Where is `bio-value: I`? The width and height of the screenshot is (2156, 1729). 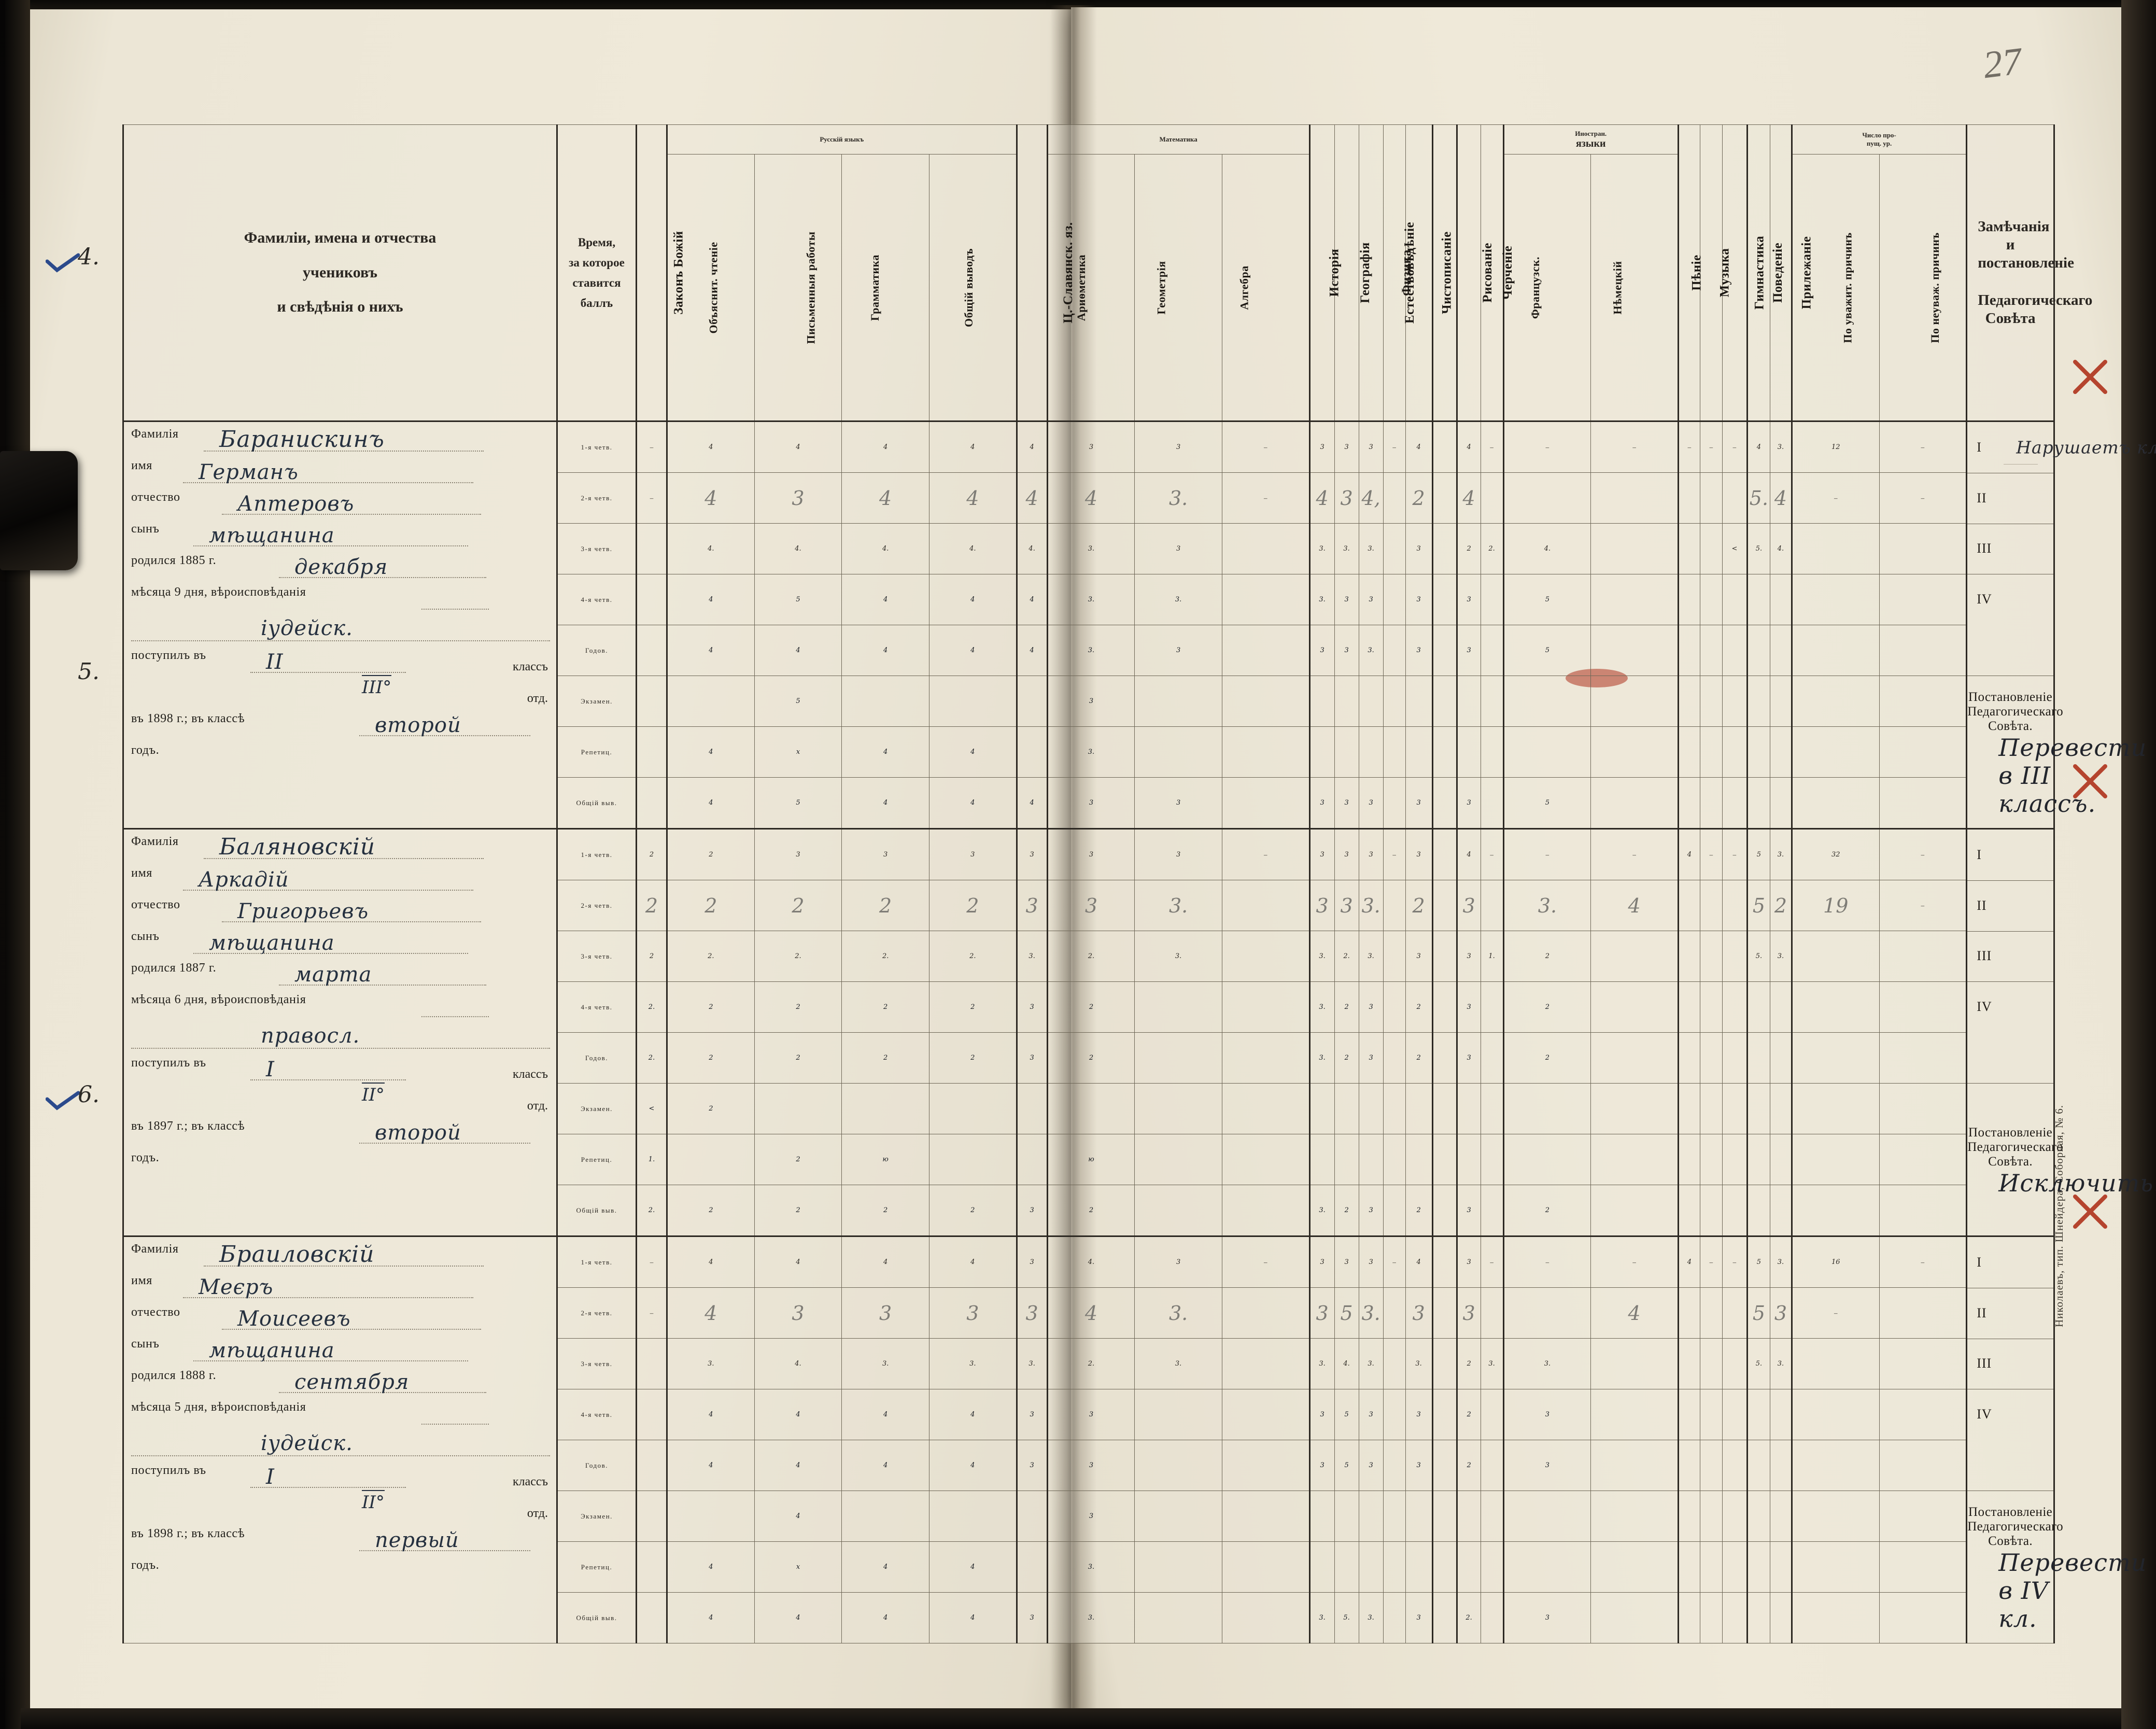
bio-value: I is located at coordinates (270, 1069).